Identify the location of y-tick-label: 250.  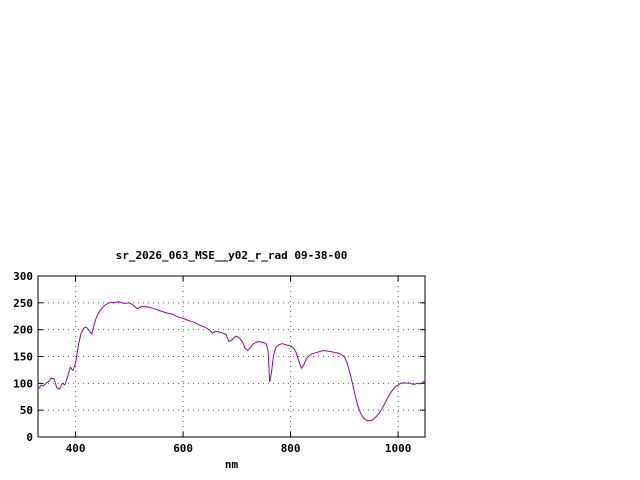
(23, 303).